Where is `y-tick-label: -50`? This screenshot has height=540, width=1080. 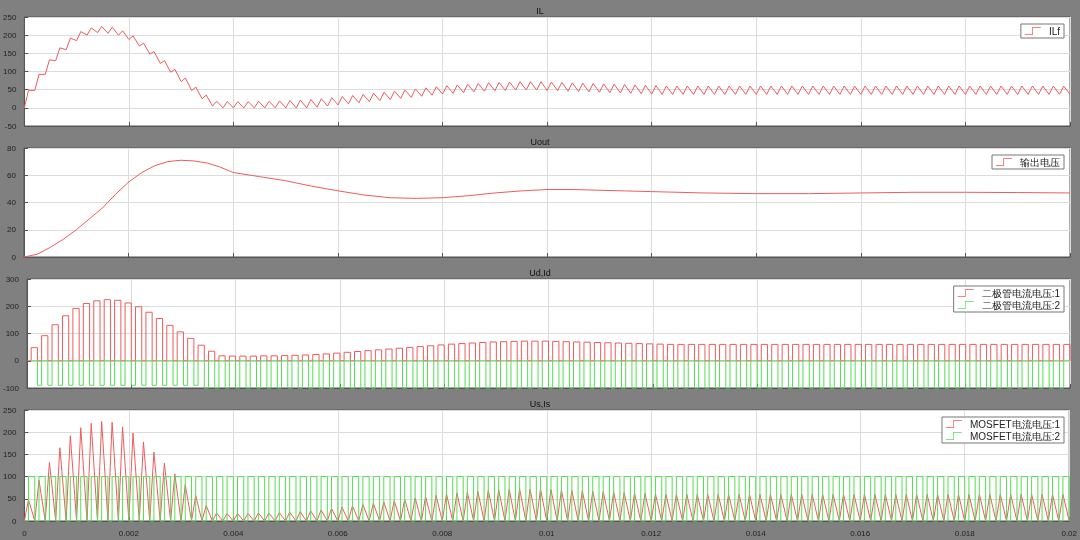
y-tick-label: -50 is located at coordinates (10, 126).